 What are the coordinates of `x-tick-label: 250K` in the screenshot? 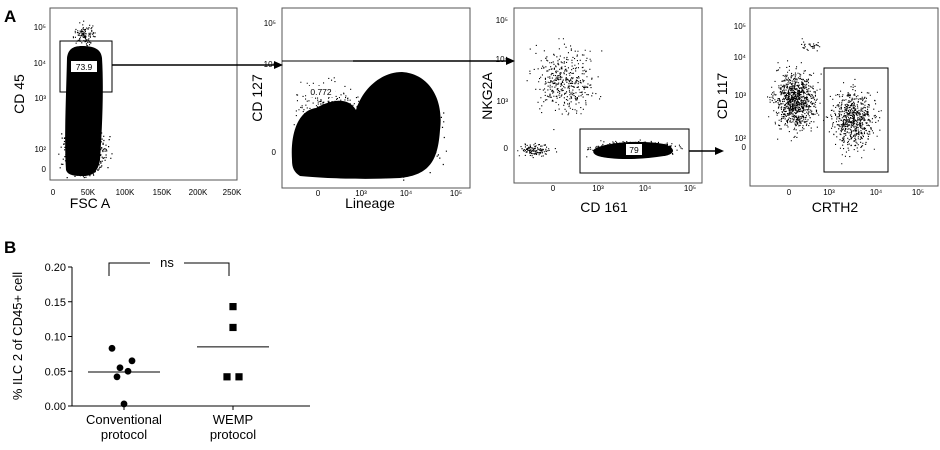 It's located at (232, 192).